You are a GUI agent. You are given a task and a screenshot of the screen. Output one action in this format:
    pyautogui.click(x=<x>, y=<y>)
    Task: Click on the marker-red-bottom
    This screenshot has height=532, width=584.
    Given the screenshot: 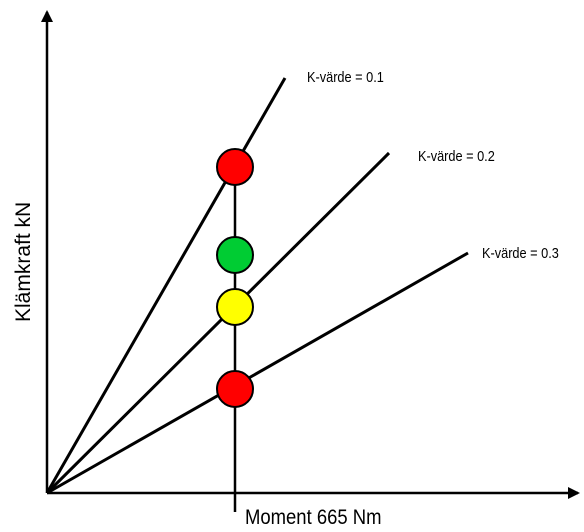 What is the action you would take?
    pyautogui.click(x=235, y=389)
    